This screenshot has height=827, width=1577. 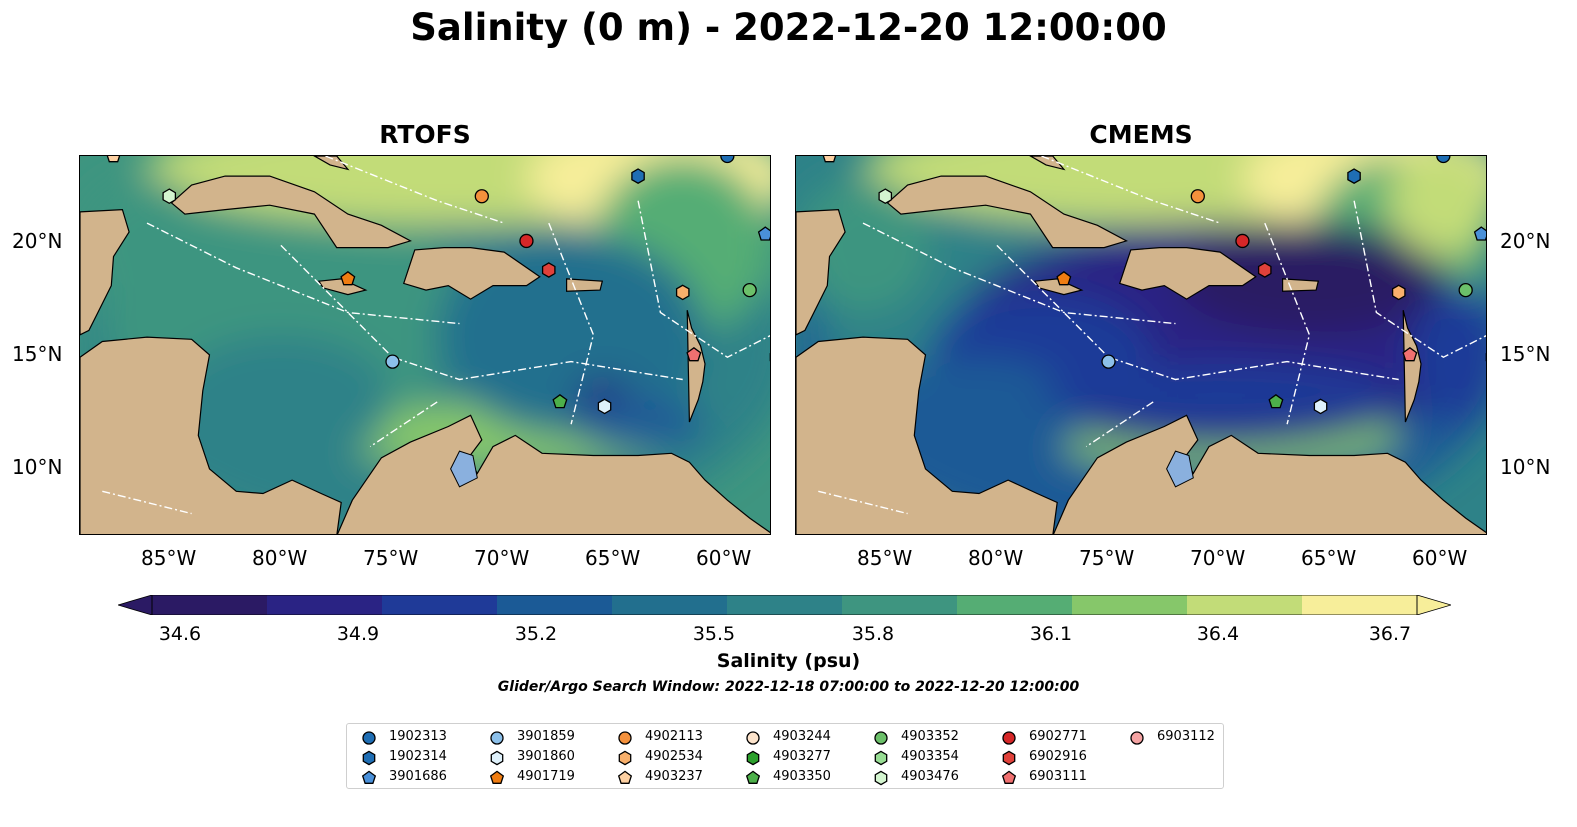 What do you see at coordinates (674, 736) in the screenshot?
I see `legend-label: 4902113` at bounding box center [674, 736].